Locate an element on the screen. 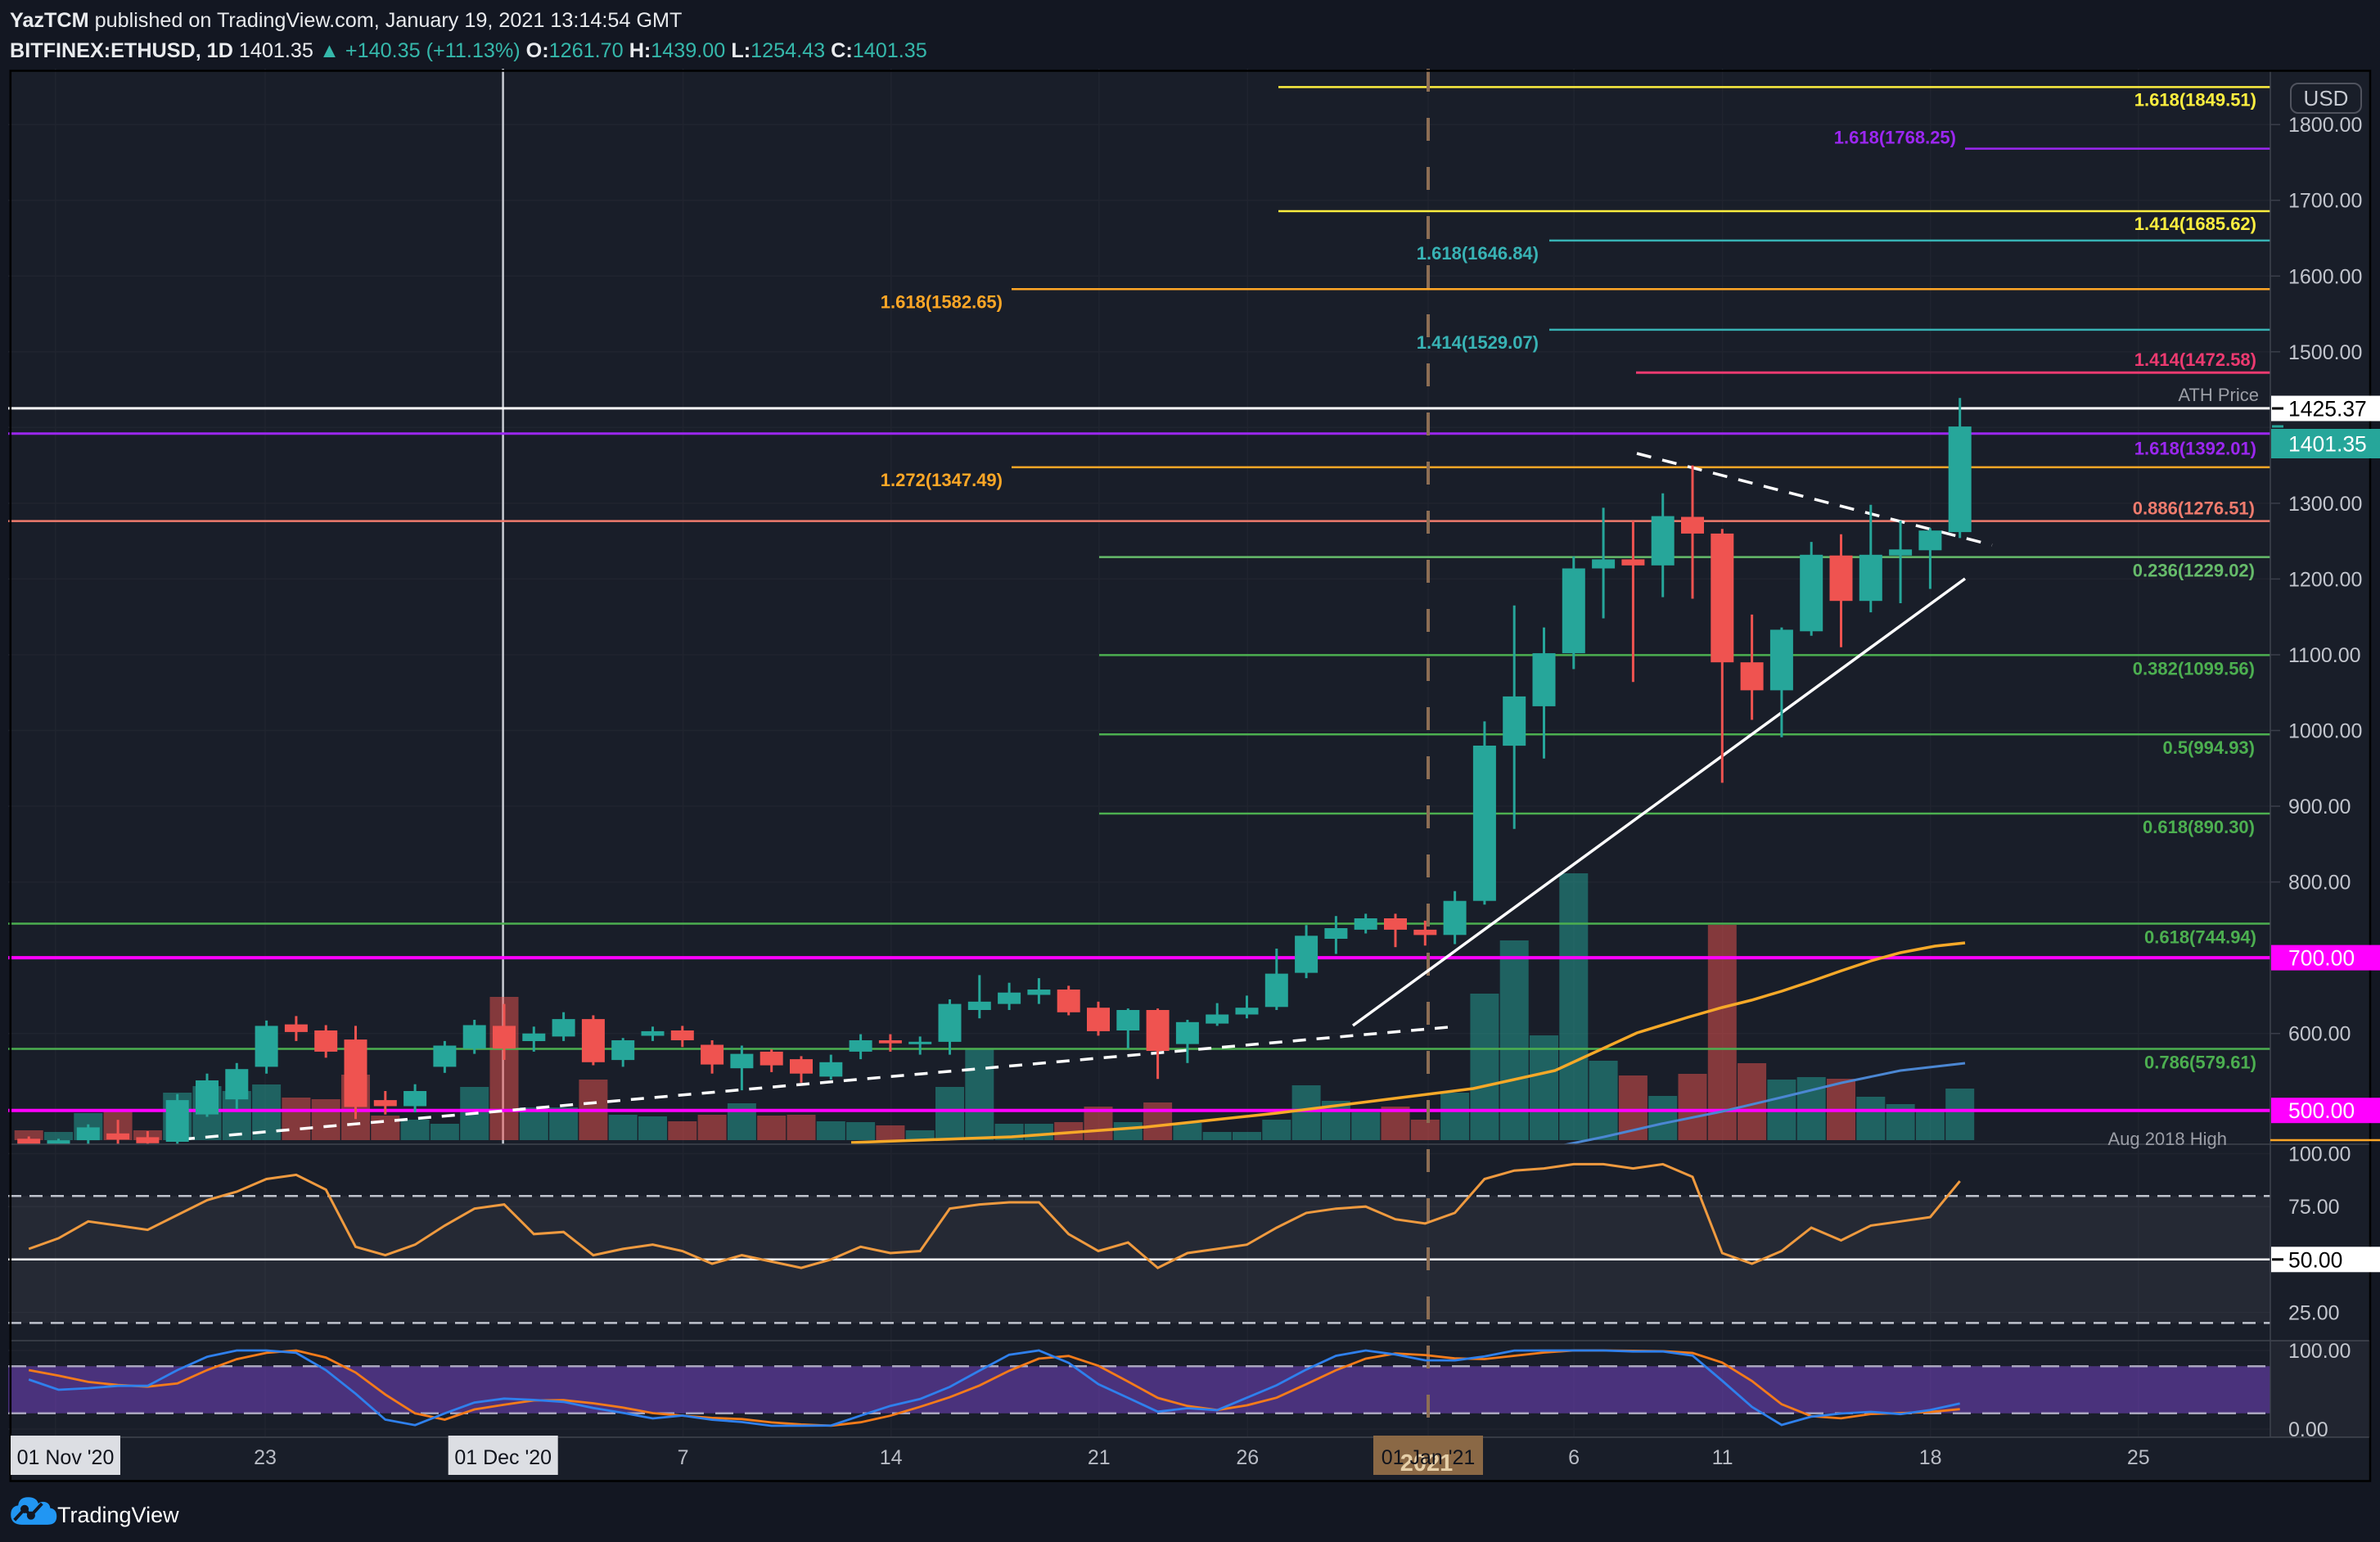  svg-text: 1.618(1849.51) is located at coordinates (2195, 100).